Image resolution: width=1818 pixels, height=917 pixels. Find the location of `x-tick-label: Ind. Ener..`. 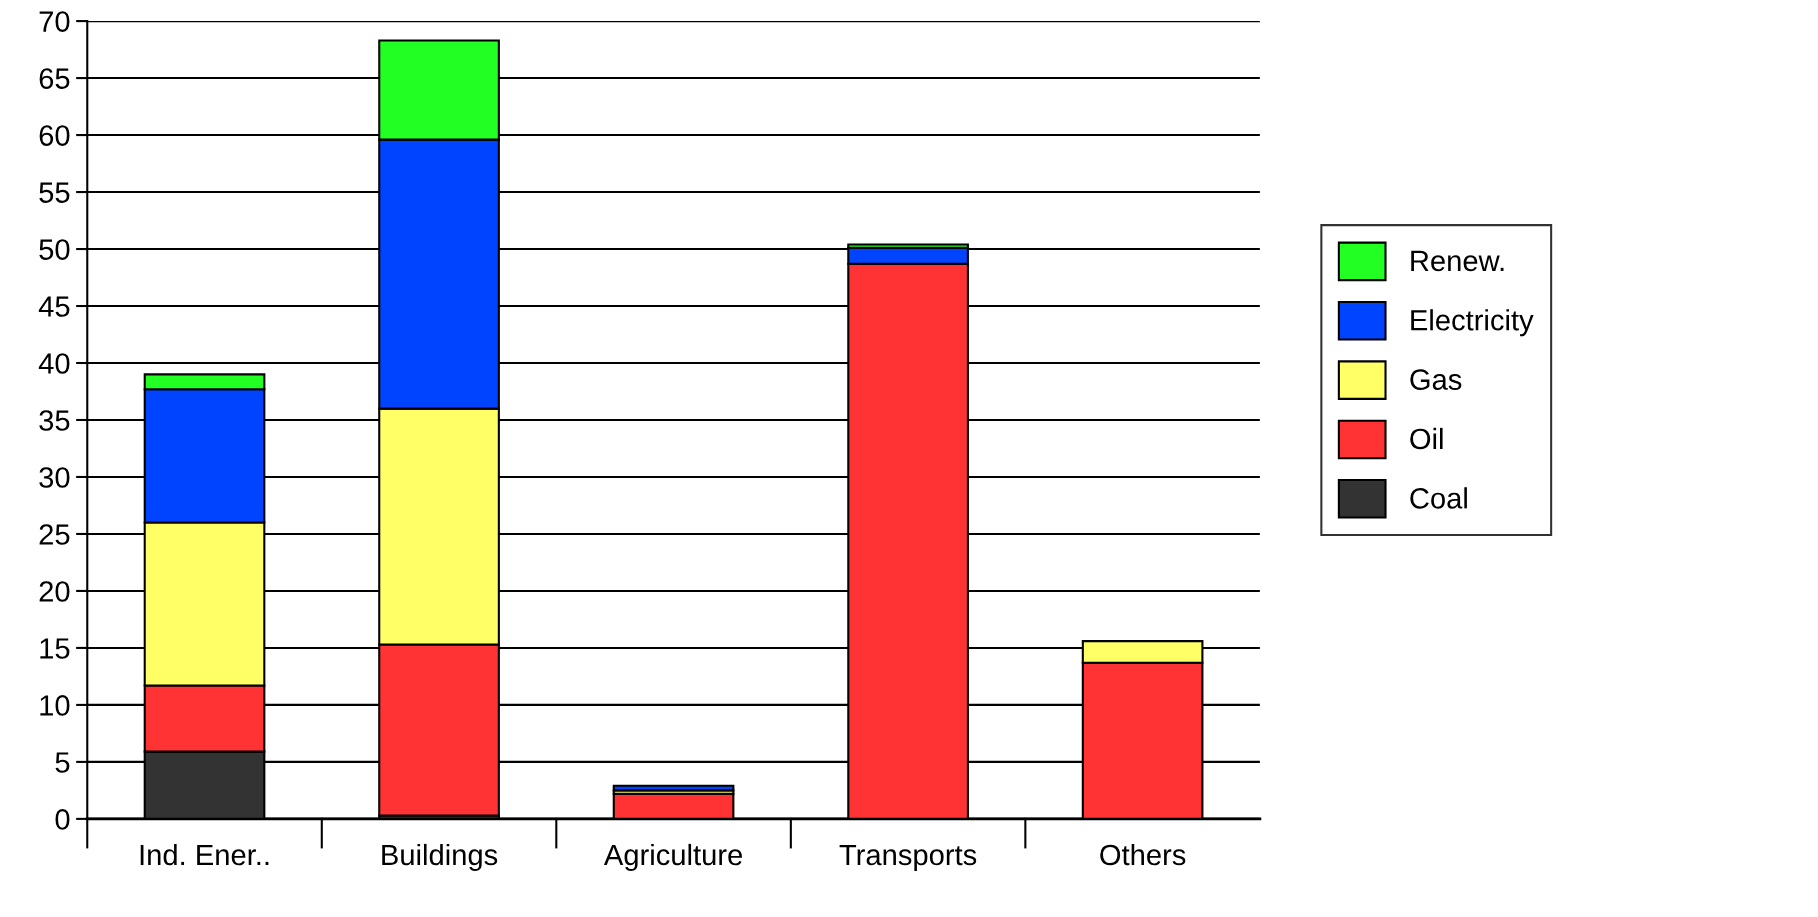

x-tick-label: Ind. Ener.. is located at coordinates (204, 854).